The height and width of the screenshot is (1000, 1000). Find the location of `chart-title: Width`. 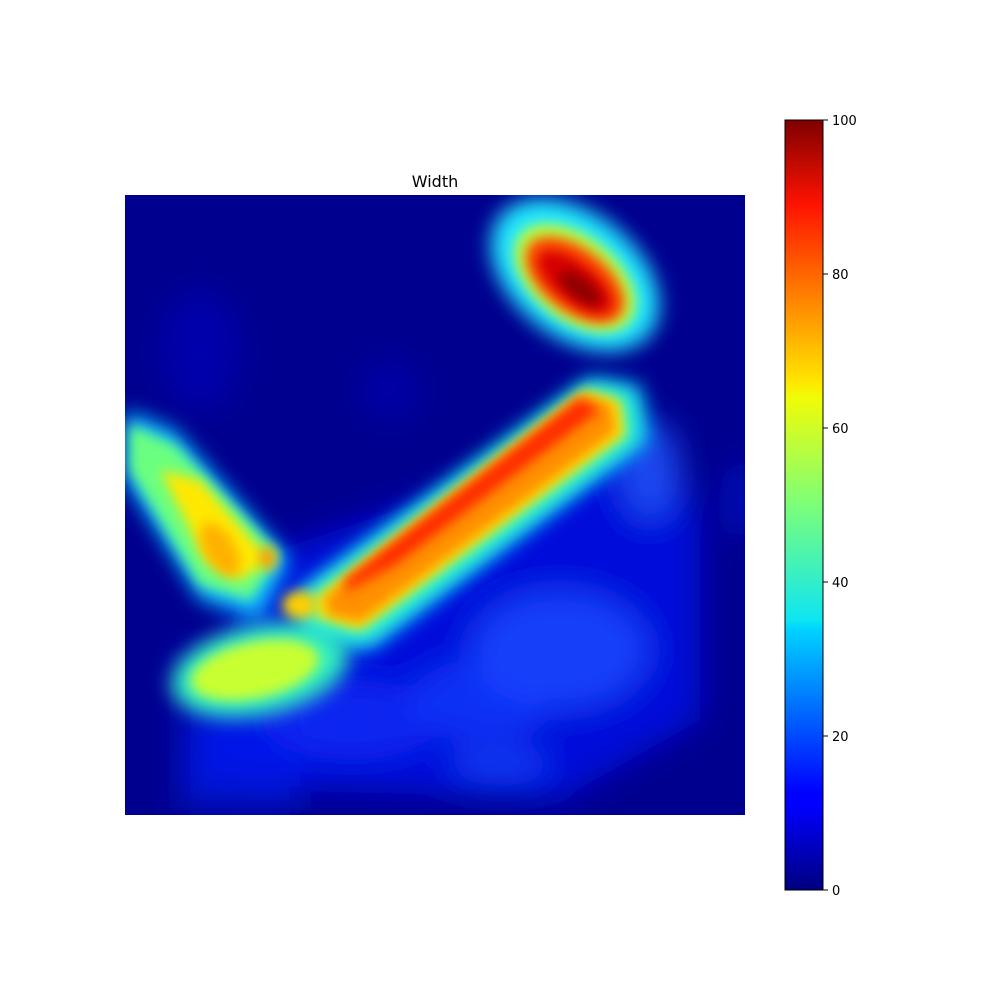

chart-title: Width is located at coordinates (435, 181).